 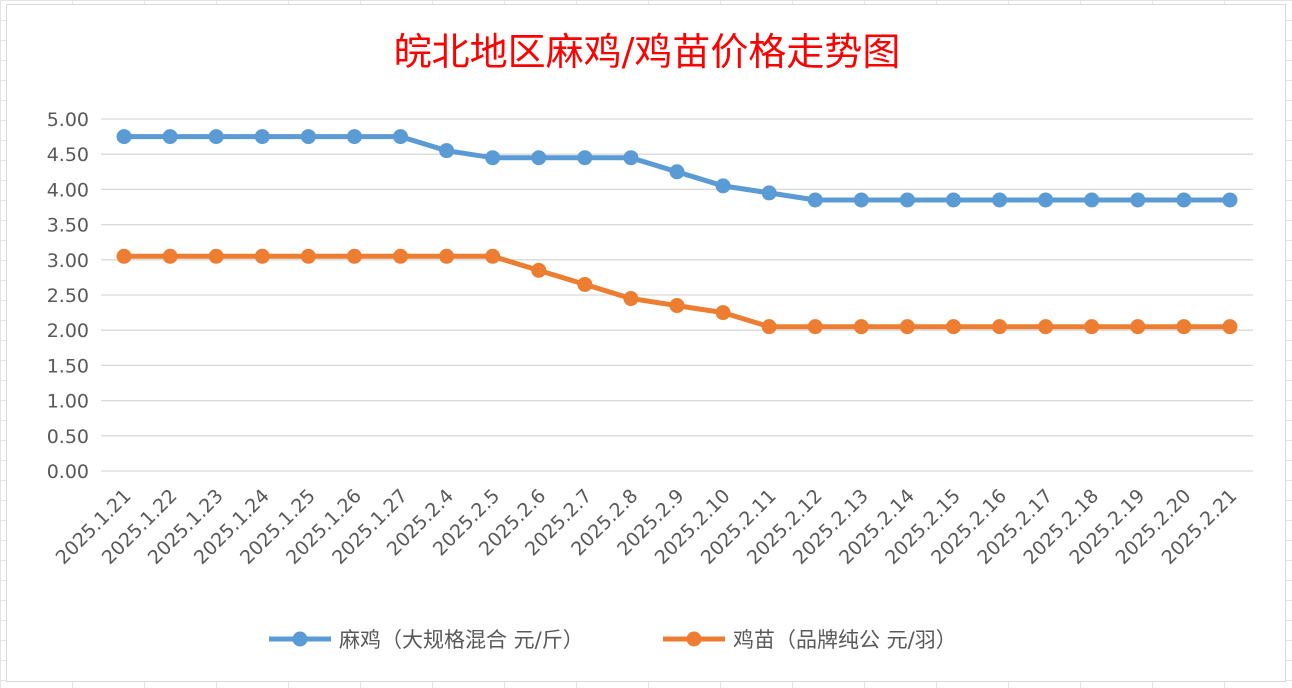 What do you see at coordinates (845, 640) in the screenshot?
I see `legend-label: 鸡苗（品牌纯公 元/羽）` at bounding box center [845, 640].